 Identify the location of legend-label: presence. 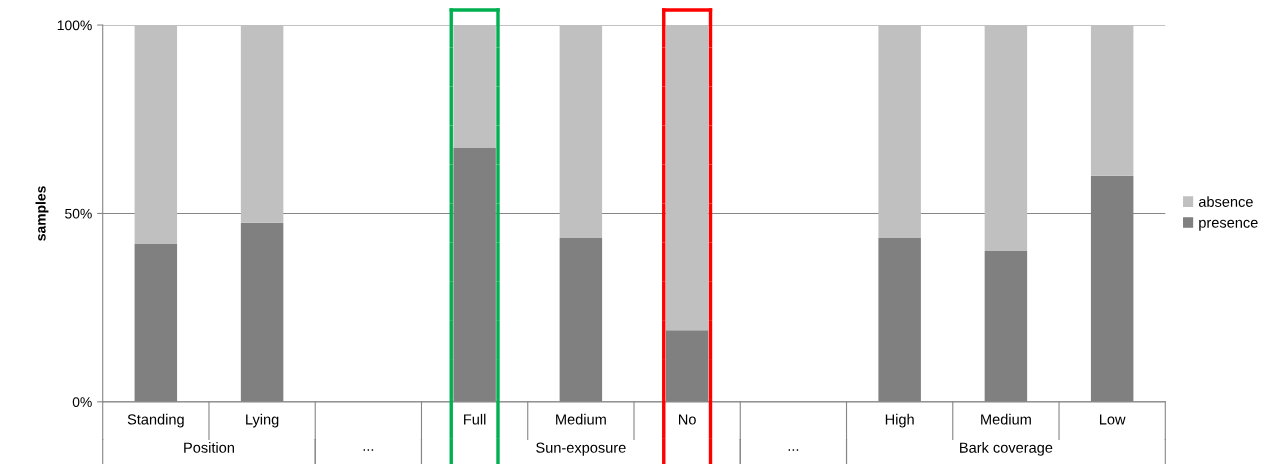
(1228, 225).